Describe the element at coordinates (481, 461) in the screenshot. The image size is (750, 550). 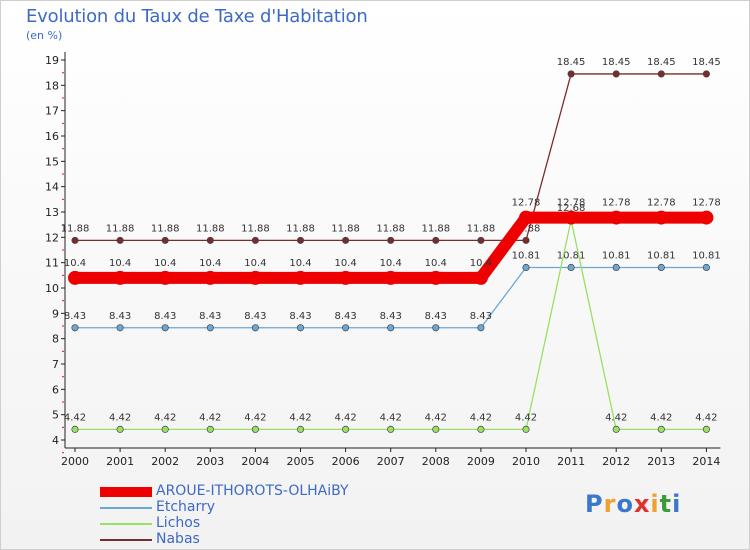
I see `x-tick-label: 2009` at that location.